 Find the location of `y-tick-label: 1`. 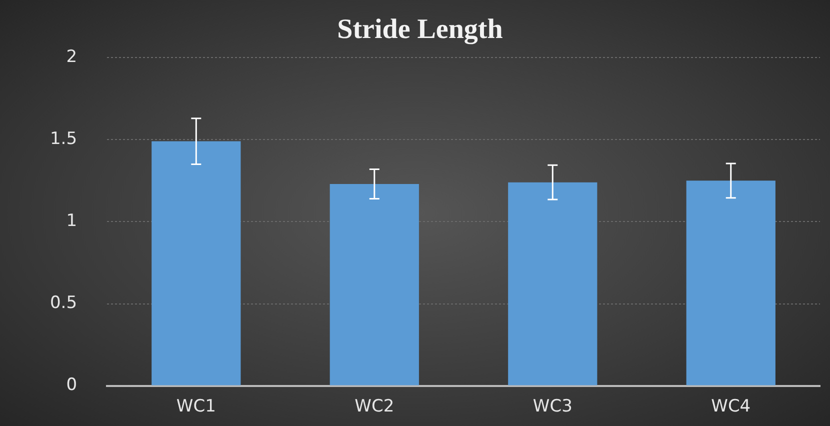

y-tick-label: 1 is located at coordinates (72, 221).